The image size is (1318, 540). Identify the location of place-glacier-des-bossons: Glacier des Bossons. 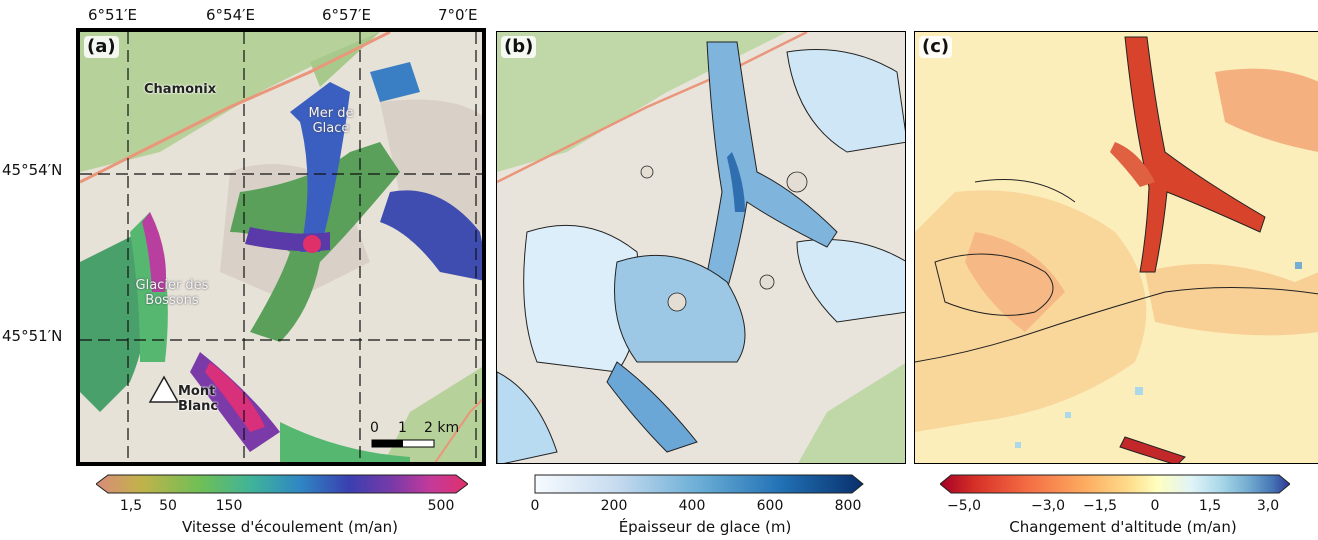
(172, 293).